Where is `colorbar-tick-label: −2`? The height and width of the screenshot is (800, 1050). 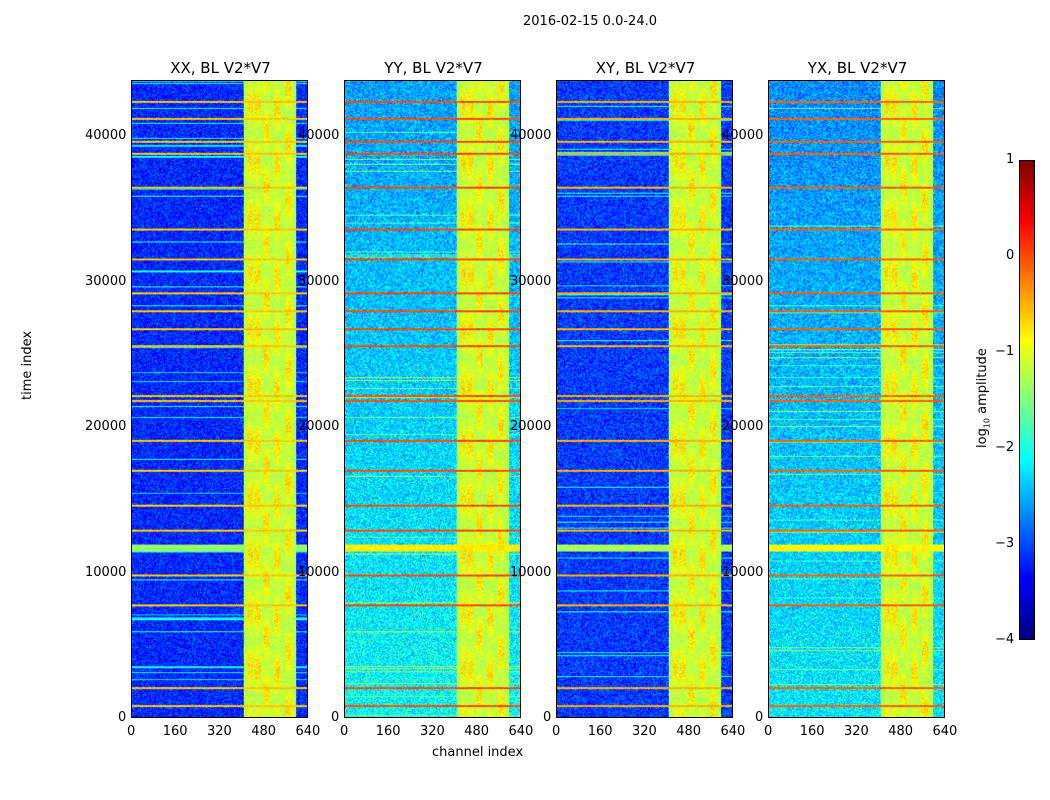
colorbar-tick-label: −2 is located at coordinates (1005, 447).